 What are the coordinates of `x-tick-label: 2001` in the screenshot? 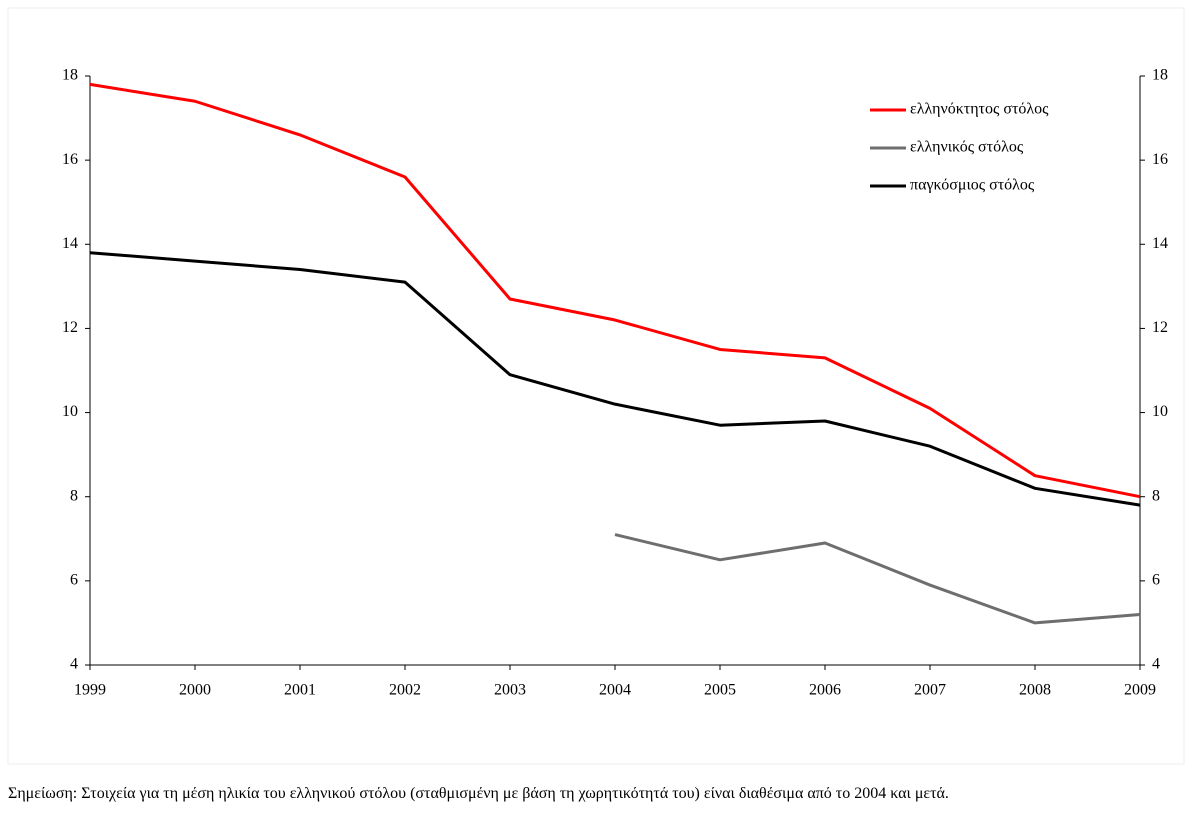 It's located at (300, 690).